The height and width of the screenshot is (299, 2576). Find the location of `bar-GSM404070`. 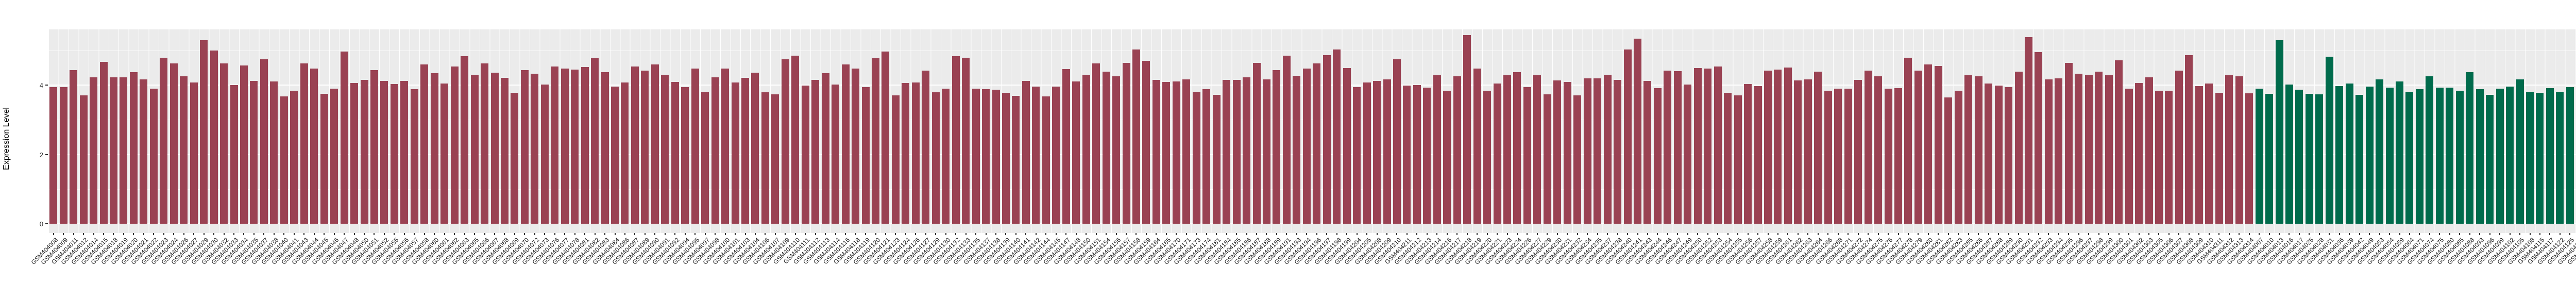

bar-GSM404070 is located at coordinates (524, 147).